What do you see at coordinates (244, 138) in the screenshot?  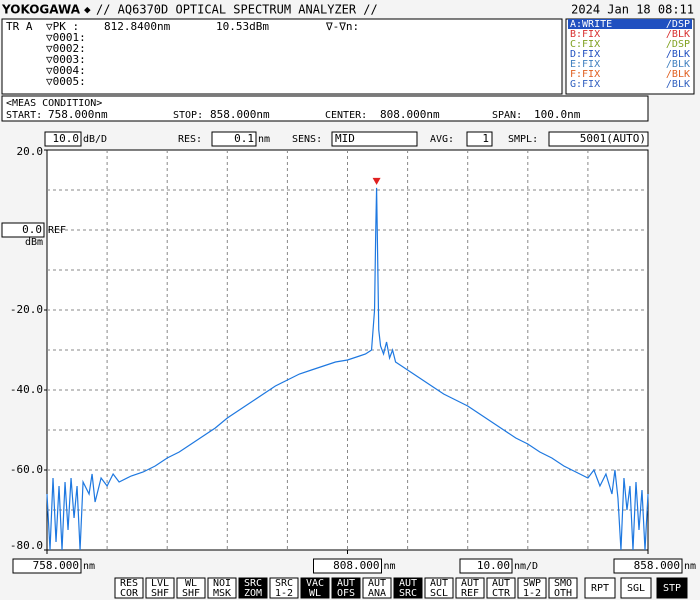 I see `res-value: 0.1` at bounding box center [244, 138].